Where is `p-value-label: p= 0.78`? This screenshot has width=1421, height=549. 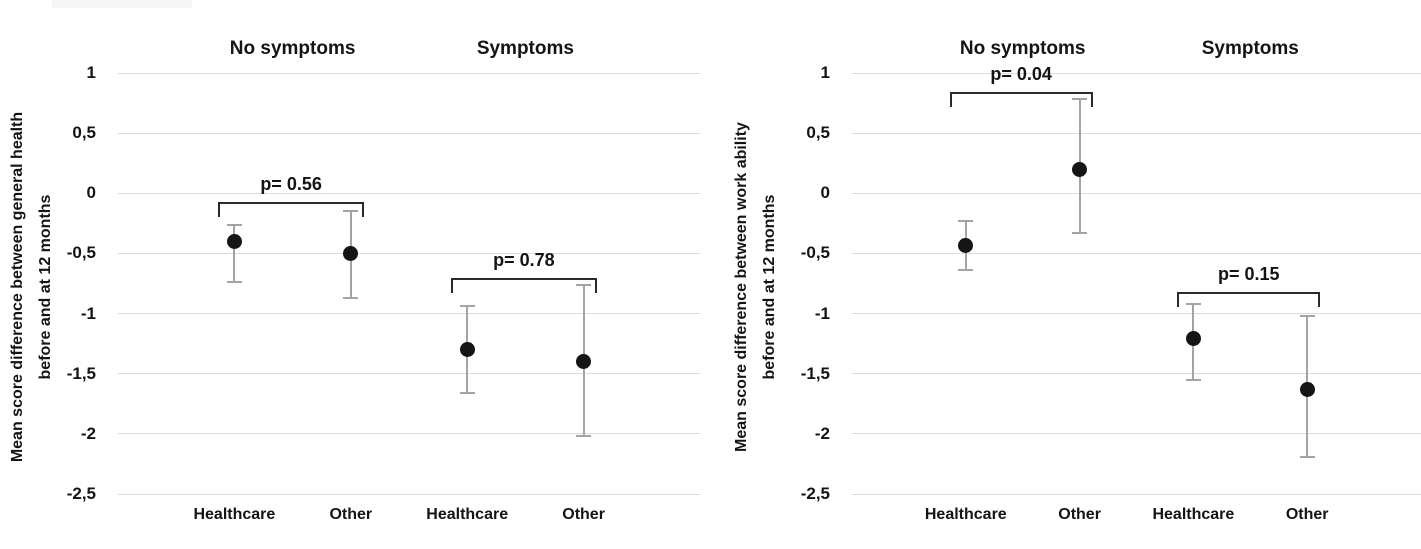 p-value-label: p= 0.78 is located at coordinates (524, 259).